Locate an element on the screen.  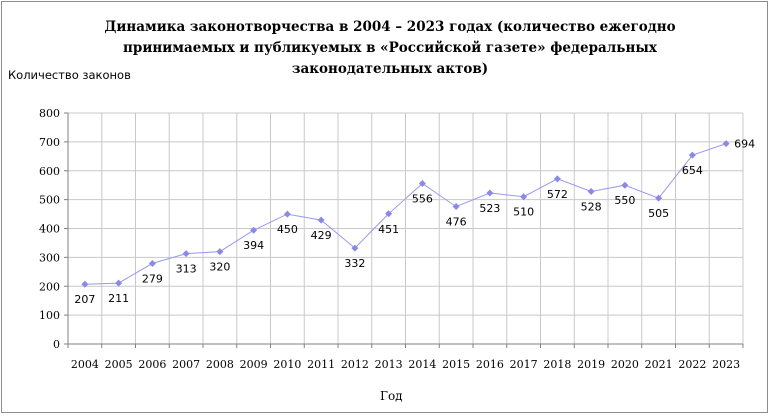
data-label: 505 is located at coordinates (658, 213).